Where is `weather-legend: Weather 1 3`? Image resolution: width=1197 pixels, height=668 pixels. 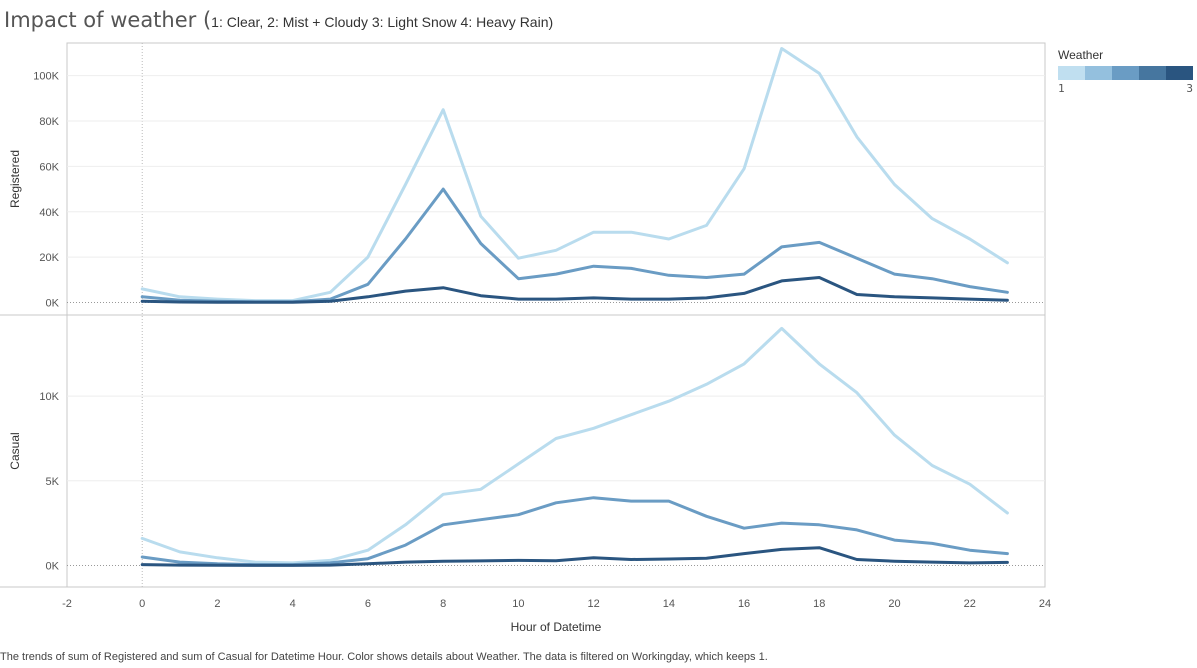
weather-legend: Weather 1 3 is located at coordinates (1125, 71).